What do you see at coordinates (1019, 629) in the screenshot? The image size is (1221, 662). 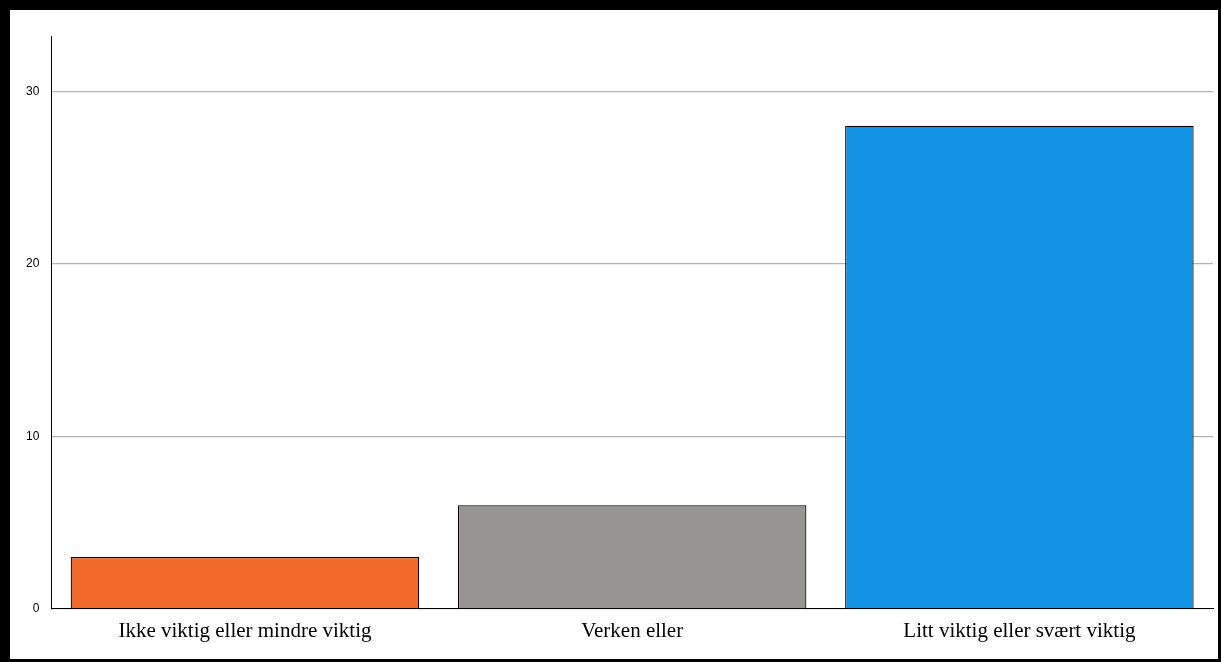 I see `x-tick-label: Litt viktig eller svært viktig` at bounding box center [1019, 629].